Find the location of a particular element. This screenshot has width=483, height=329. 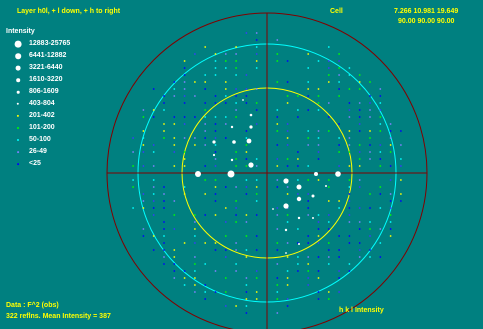

legend-item: <25 is located at coordinates (51, 164).